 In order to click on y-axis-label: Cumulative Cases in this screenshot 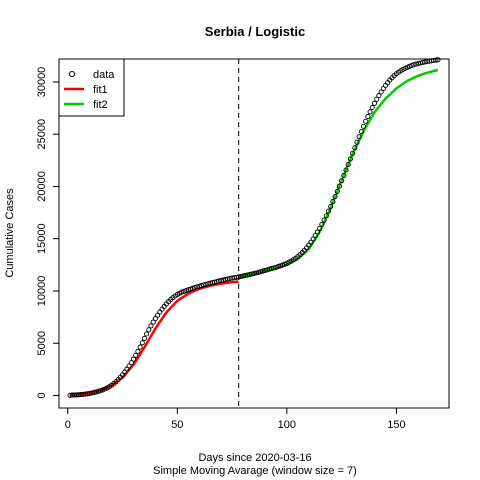, I will do `click(10, 233)`.